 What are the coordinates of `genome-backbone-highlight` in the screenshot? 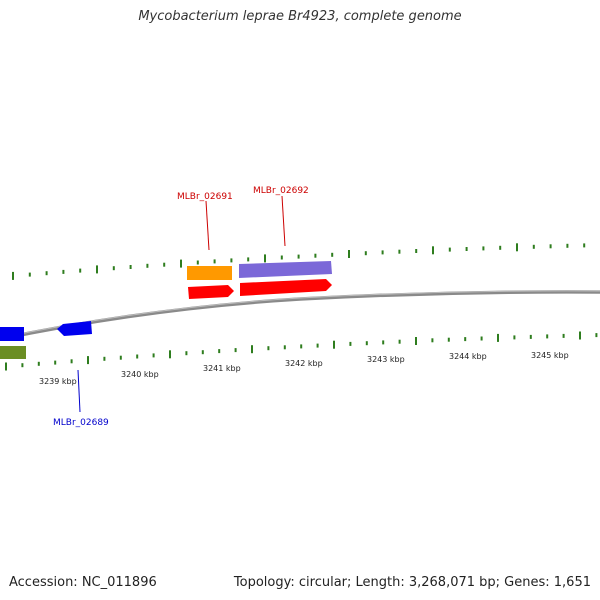 It's located at (300, 314).